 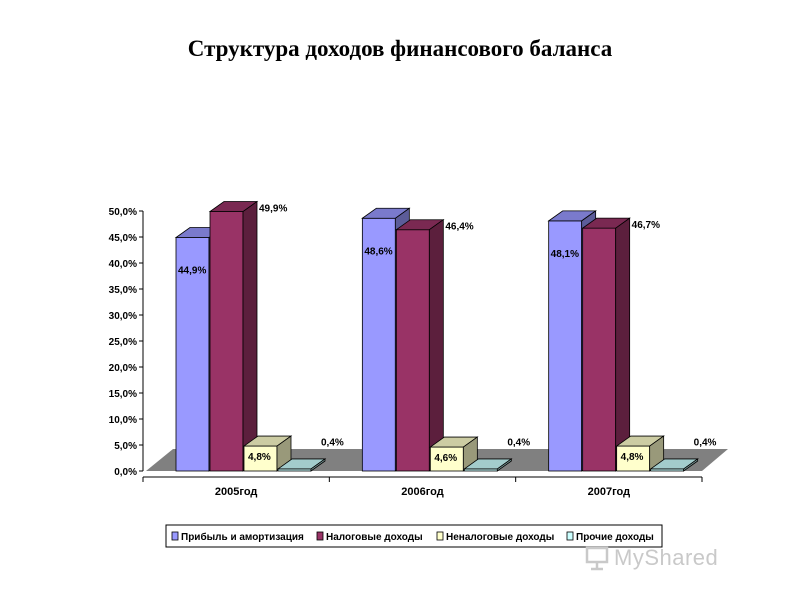 I want to click on y-tick-label: 50,0%, so click(x=123, y=212).